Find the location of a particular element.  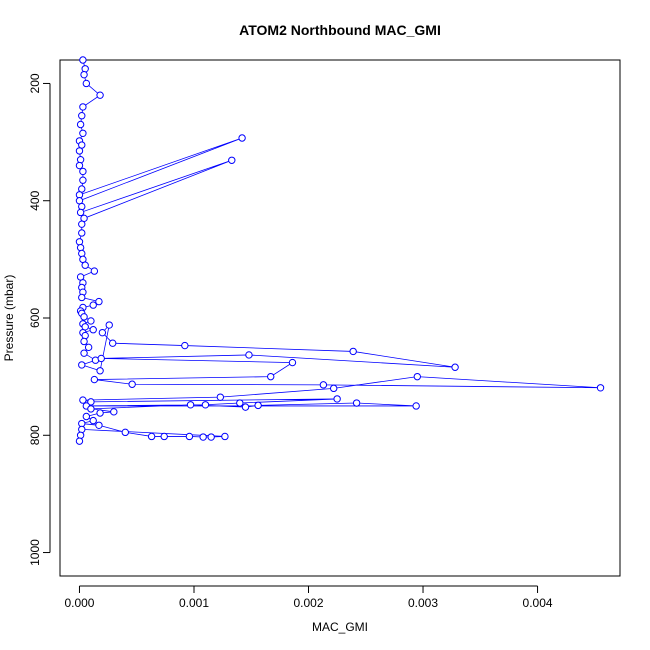

x-tick-label: 0.001 is located at coordinates (194, 603).